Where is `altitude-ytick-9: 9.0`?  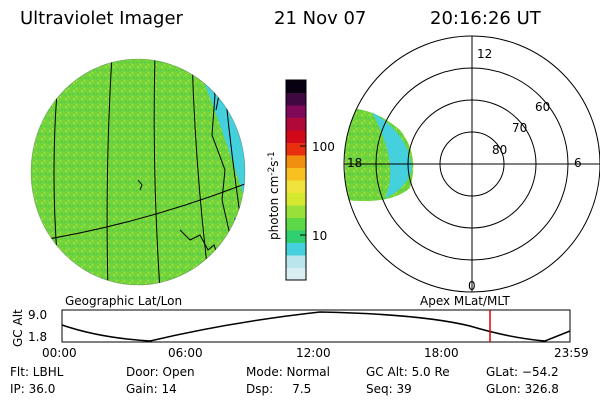
altitude-ytick-9: 9.0 is located at coordinates (37, 315).